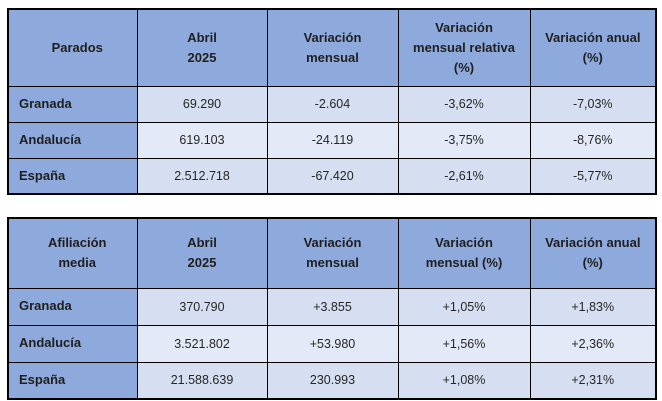  What do you see at coordinates (593, 306) in the screenshot?
I see `cell-value: +1,83%` at bounding box center [593, 306].